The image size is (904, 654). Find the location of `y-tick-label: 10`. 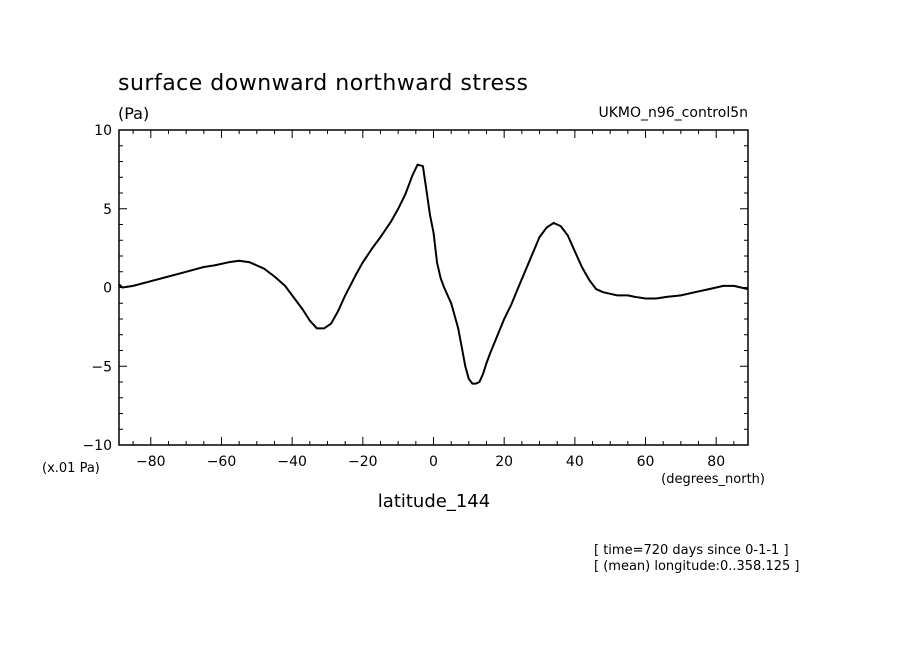

y-tick-label: 10 is located at coordinates (103, 131).